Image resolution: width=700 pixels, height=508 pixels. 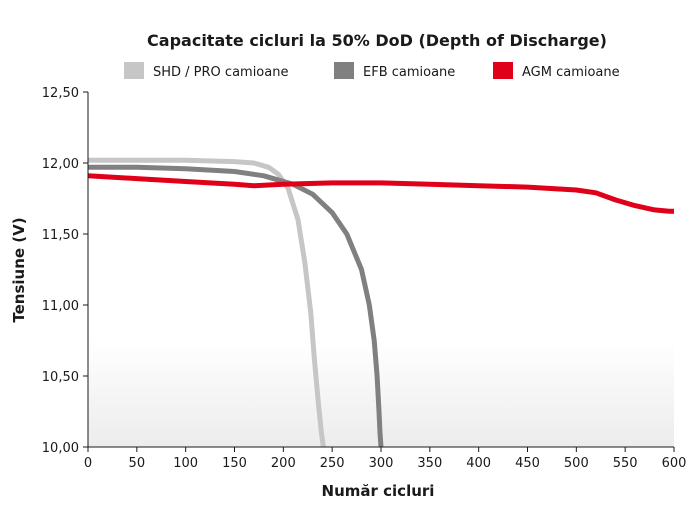 What do you see at coordinates (283, 463) in the screenshot?
I see `x-tick-label: 200` at bounding box center [283, 463].